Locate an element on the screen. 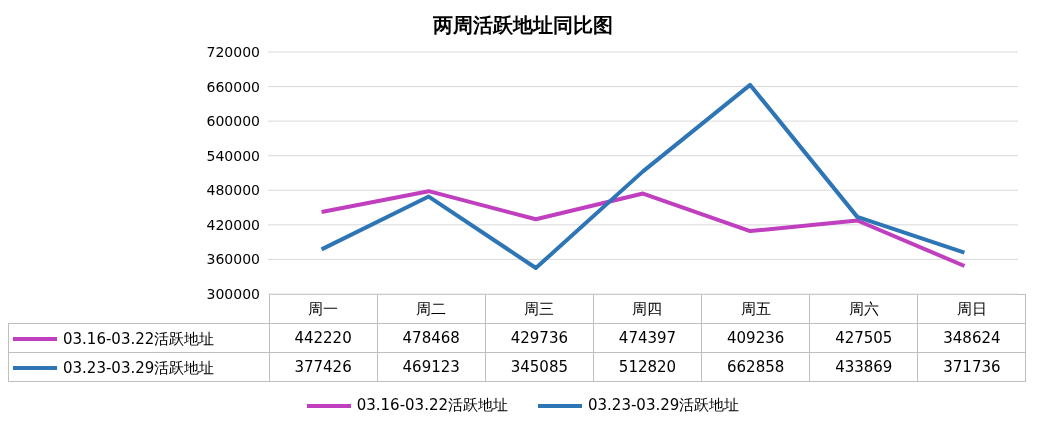 Image resolution: width=1049 pixels, height=439 pixels. x-tick-label: 周六 is located at coordinates (863, 309).